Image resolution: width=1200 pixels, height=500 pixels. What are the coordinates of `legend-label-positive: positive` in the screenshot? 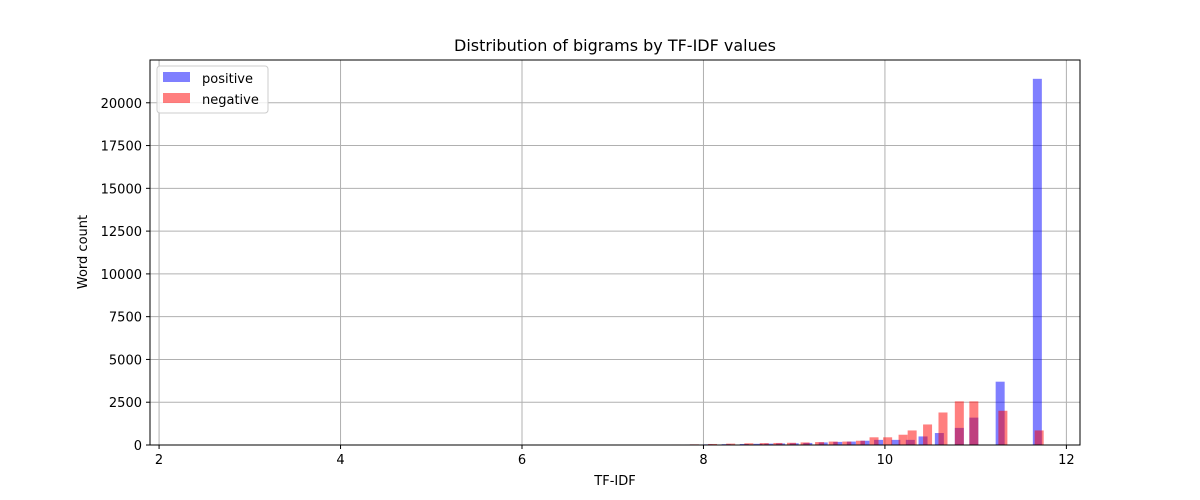 It's located at (227, 79).